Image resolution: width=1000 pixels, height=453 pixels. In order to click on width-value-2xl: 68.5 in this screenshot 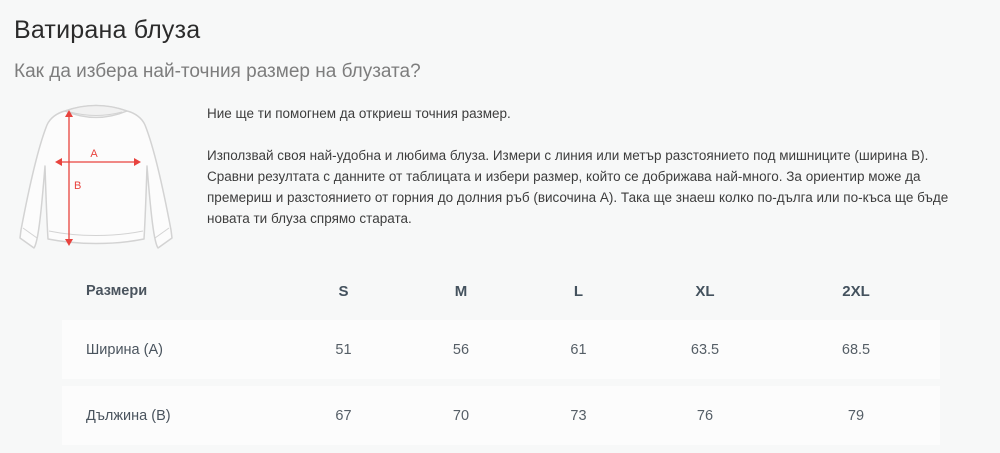, I will do `click(856, 349)`.